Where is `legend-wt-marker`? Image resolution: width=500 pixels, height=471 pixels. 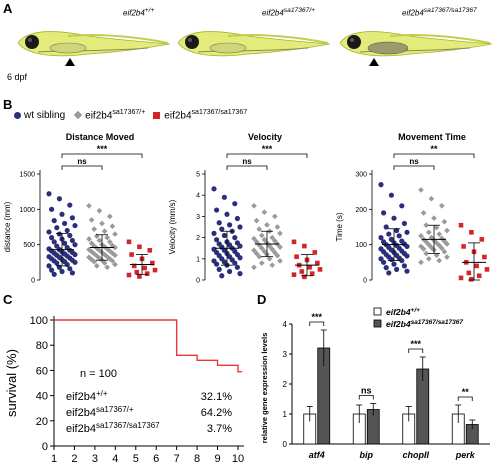 legend-wt-marker is located at coordinates (17, 115).